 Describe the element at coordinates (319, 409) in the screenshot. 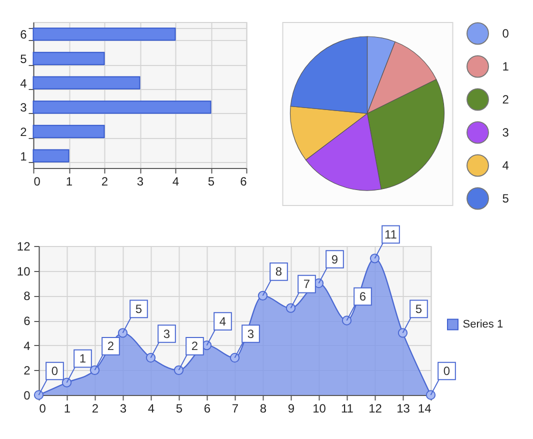

I see `x-tick-label: 10` at that location.